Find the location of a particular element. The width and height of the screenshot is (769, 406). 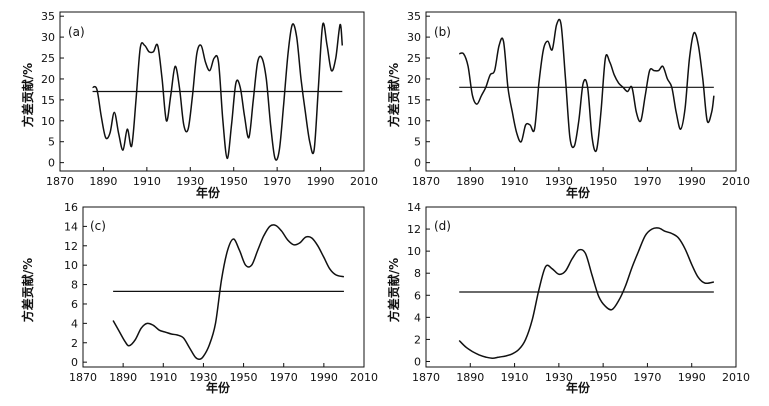

panel-label: (d) is located at coordinates (442, 226).